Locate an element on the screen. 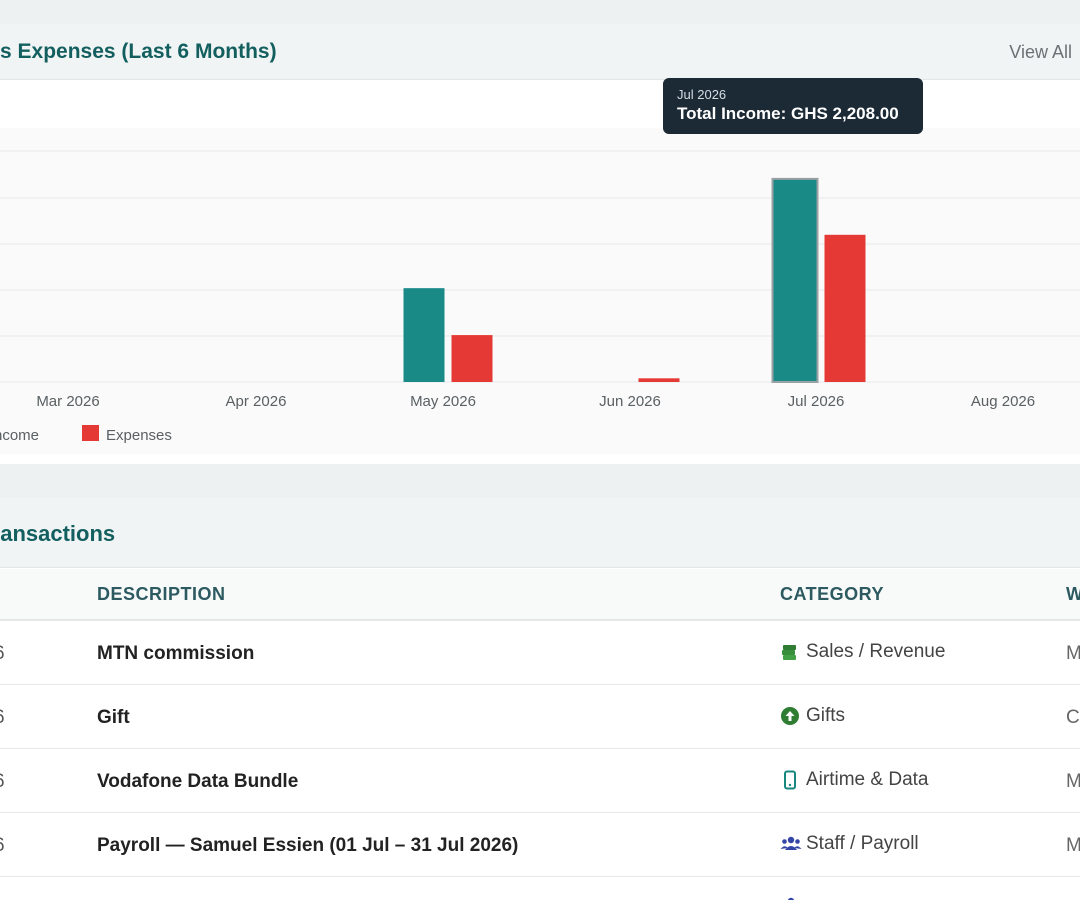 This screenshot has width=1080, height=900. description-cell: Gift is located at coordinates (113, 717).